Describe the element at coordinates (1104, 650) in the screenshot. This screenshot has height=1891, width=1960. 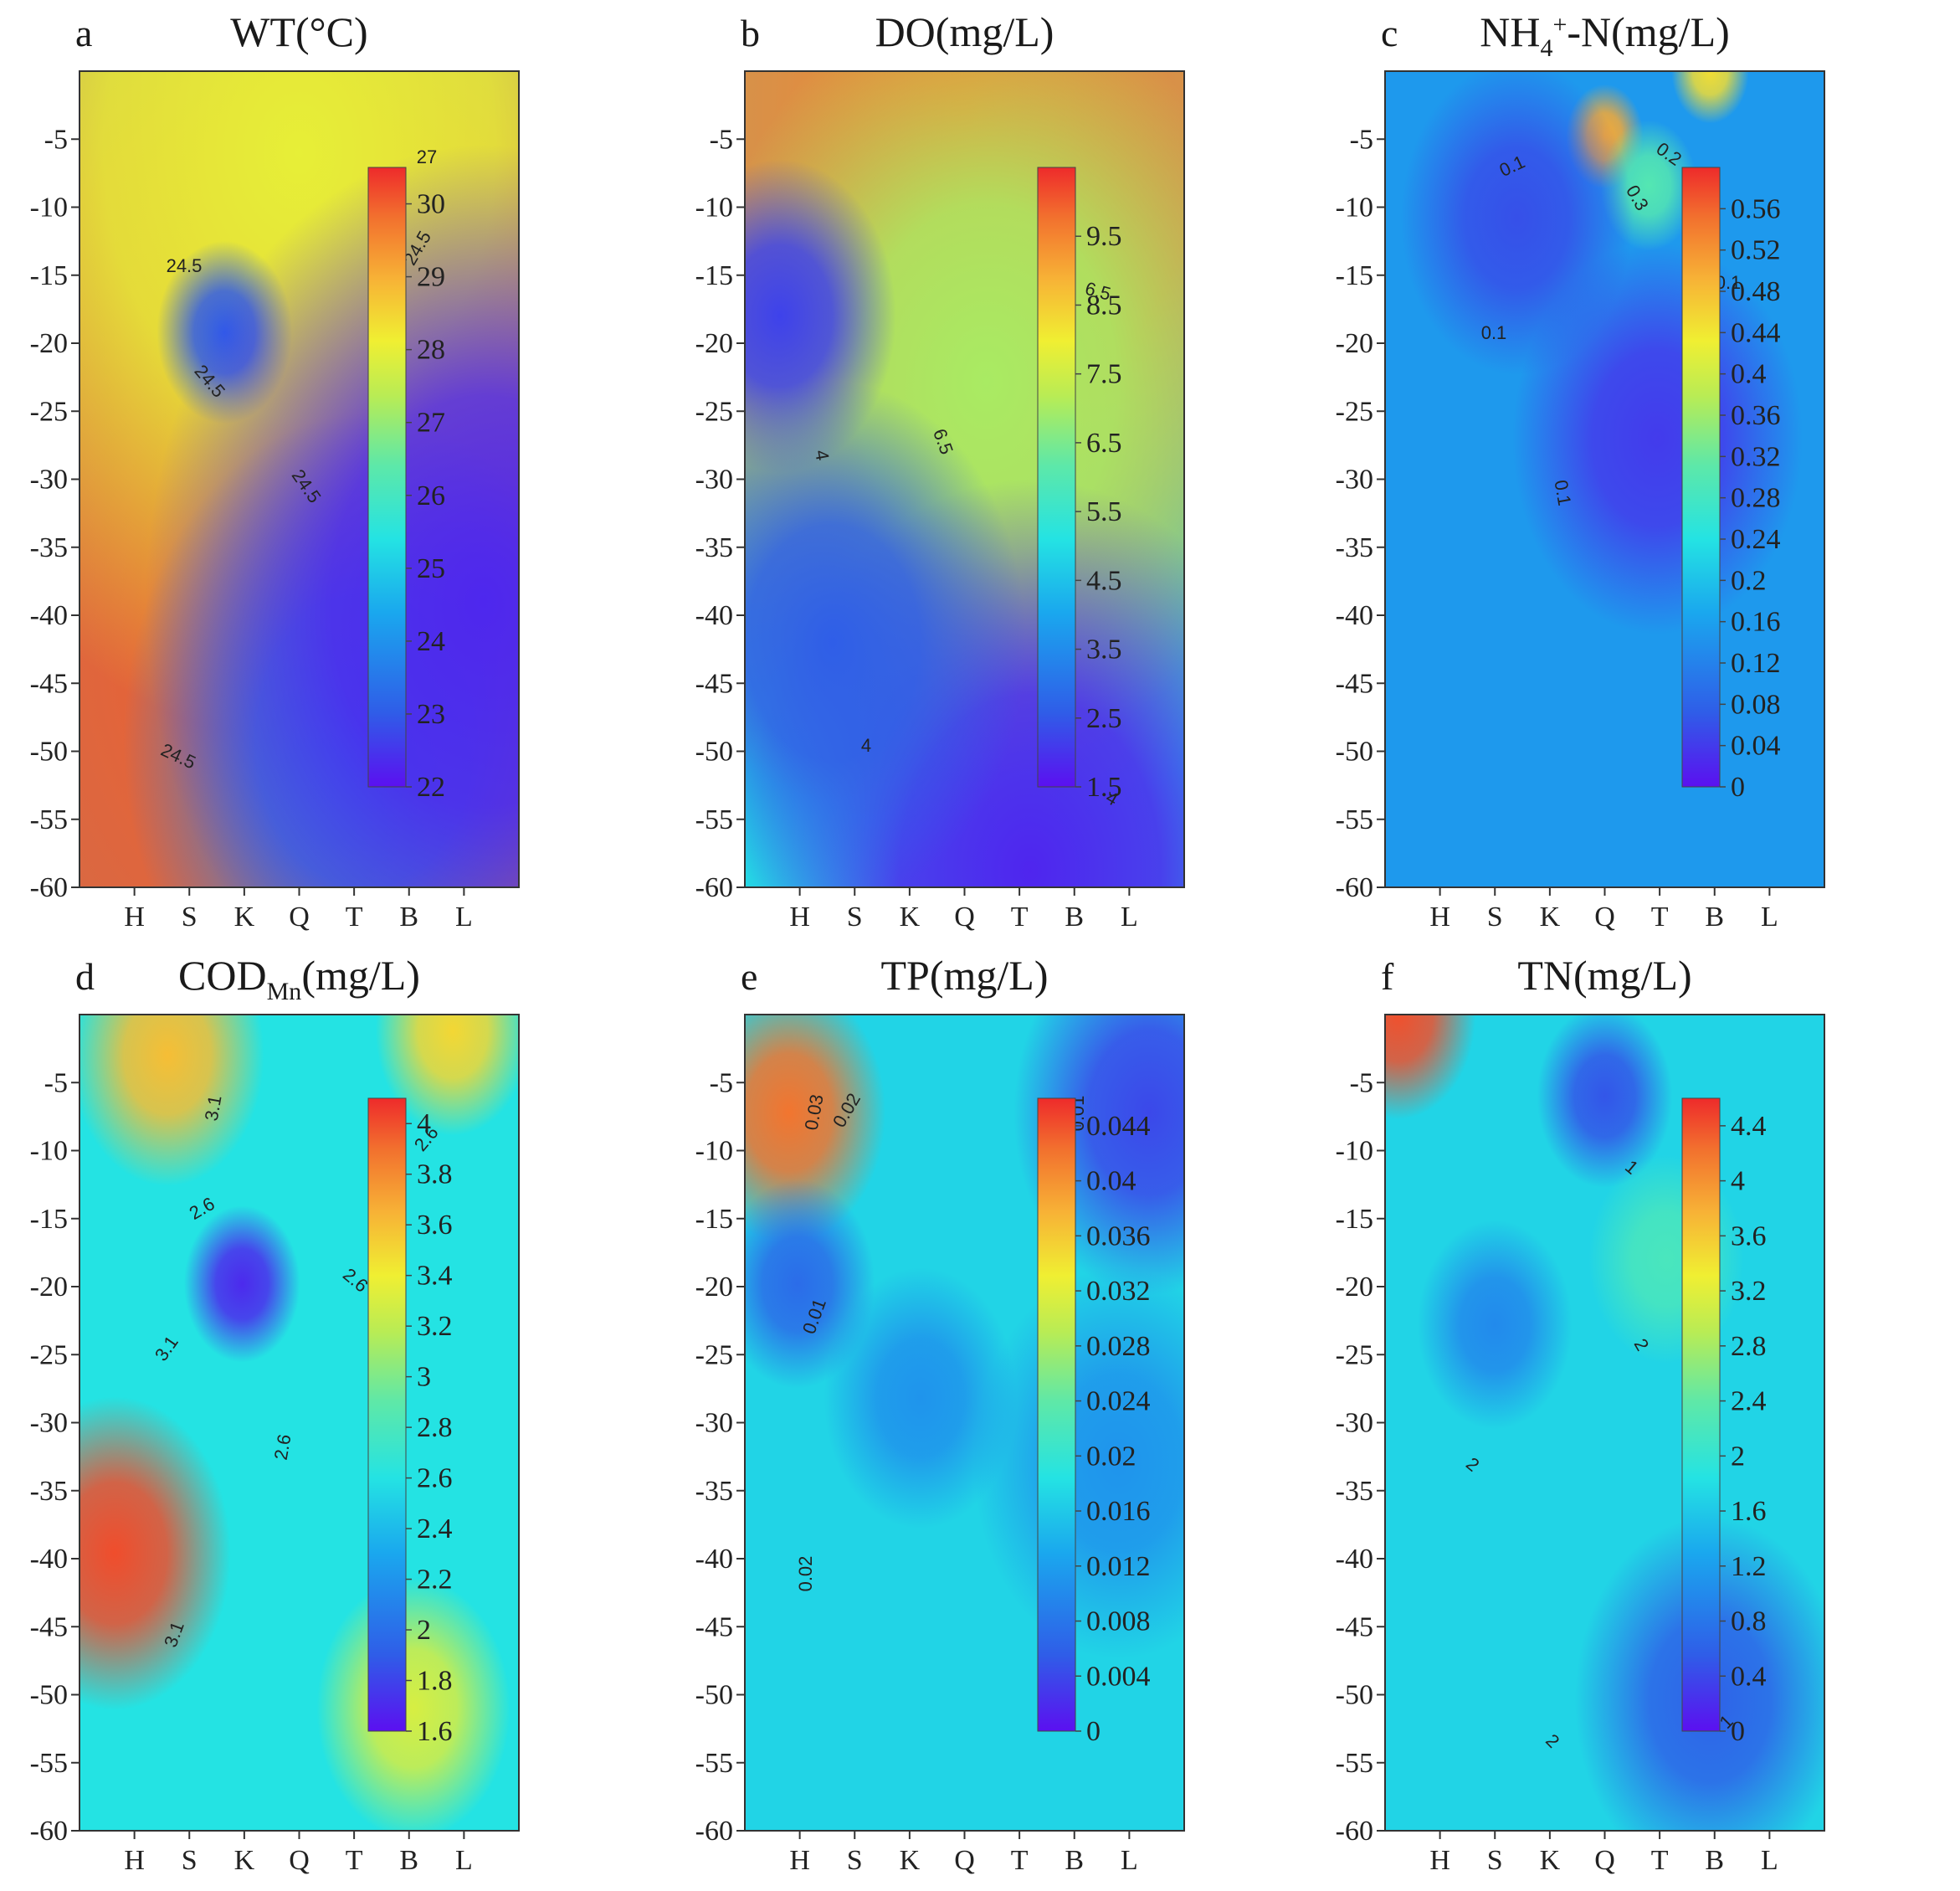
I see `colorbar-tick-label: 3.5` at that location.